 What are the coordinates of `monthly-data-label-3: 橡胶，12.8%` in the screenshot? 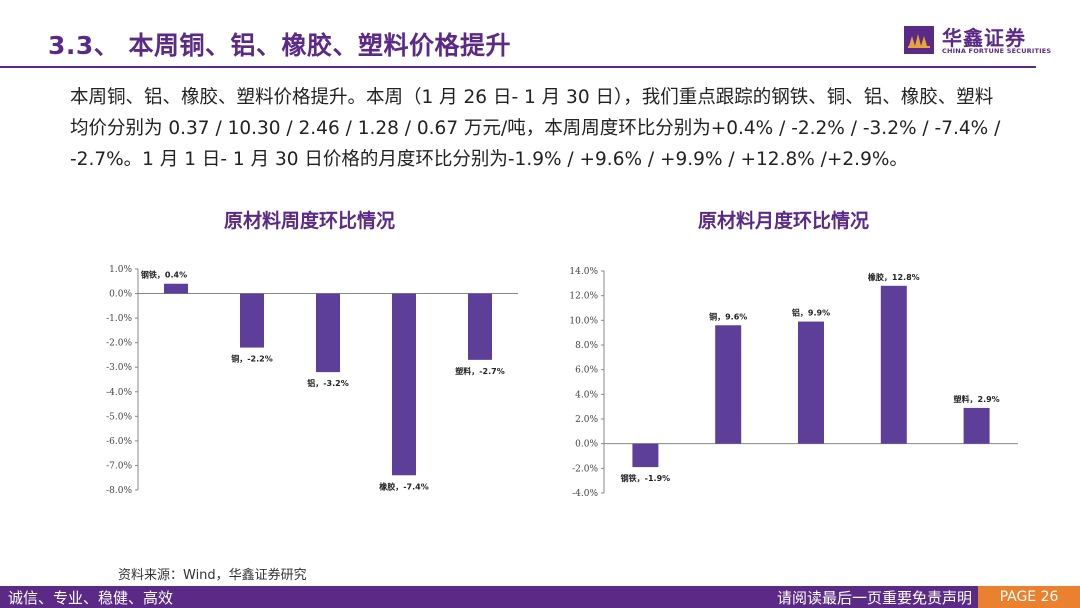 It's located at (894, 277).